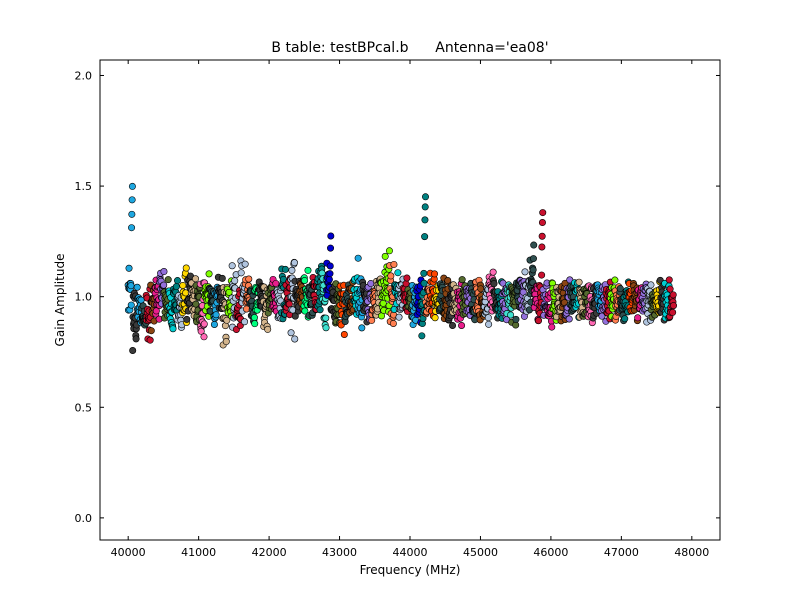  Describe the element at coordinates (84, 186) in the screenshot. I see `y-tick-label: 1.5` at that location.